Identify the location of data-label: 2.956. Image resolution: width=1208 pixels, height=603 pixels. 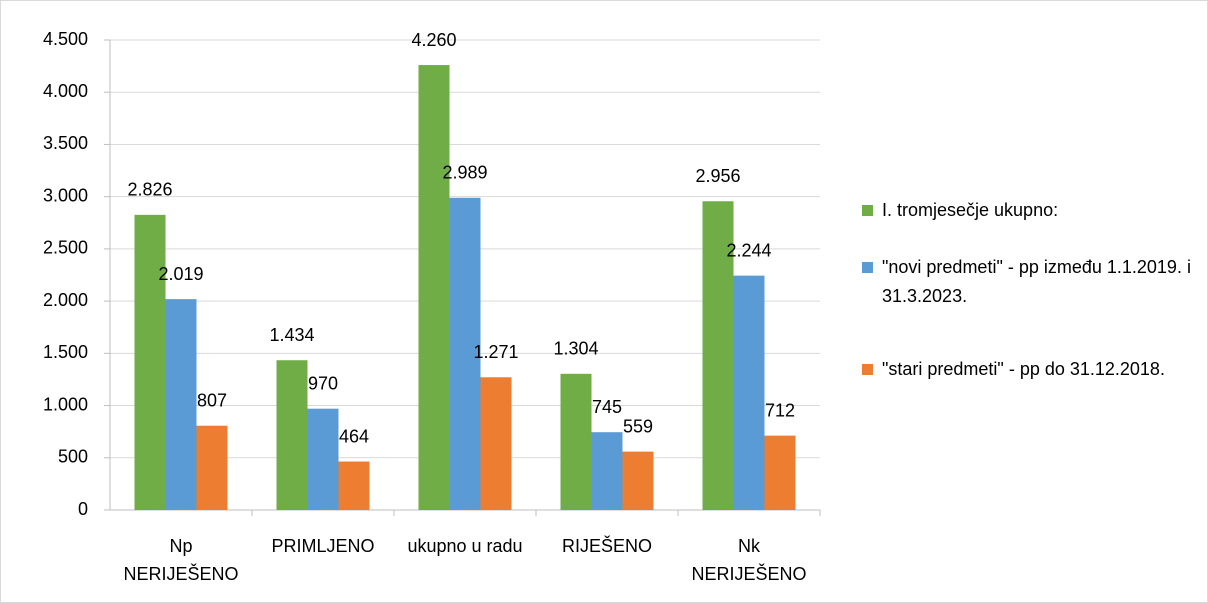
(717, 176).